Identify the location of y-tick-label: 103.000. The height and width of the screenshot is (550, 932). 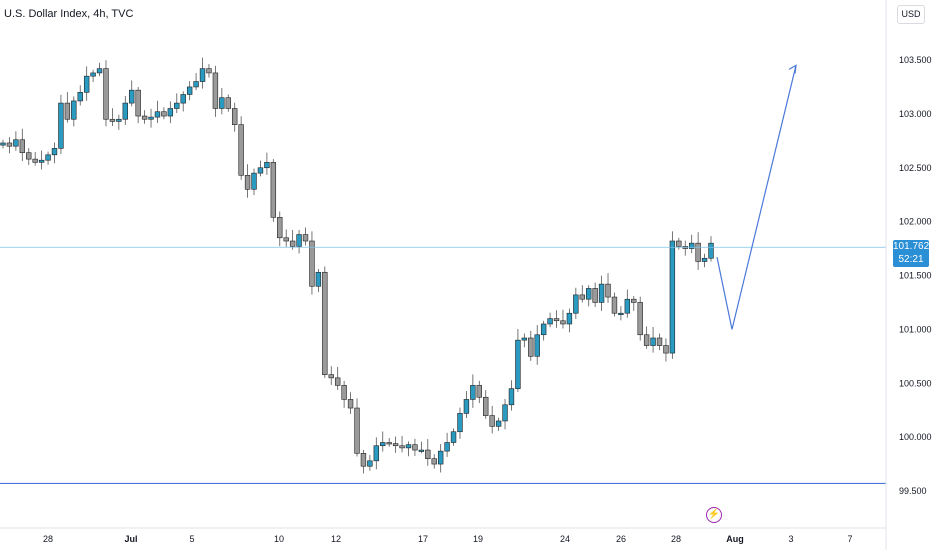
(915, 114).